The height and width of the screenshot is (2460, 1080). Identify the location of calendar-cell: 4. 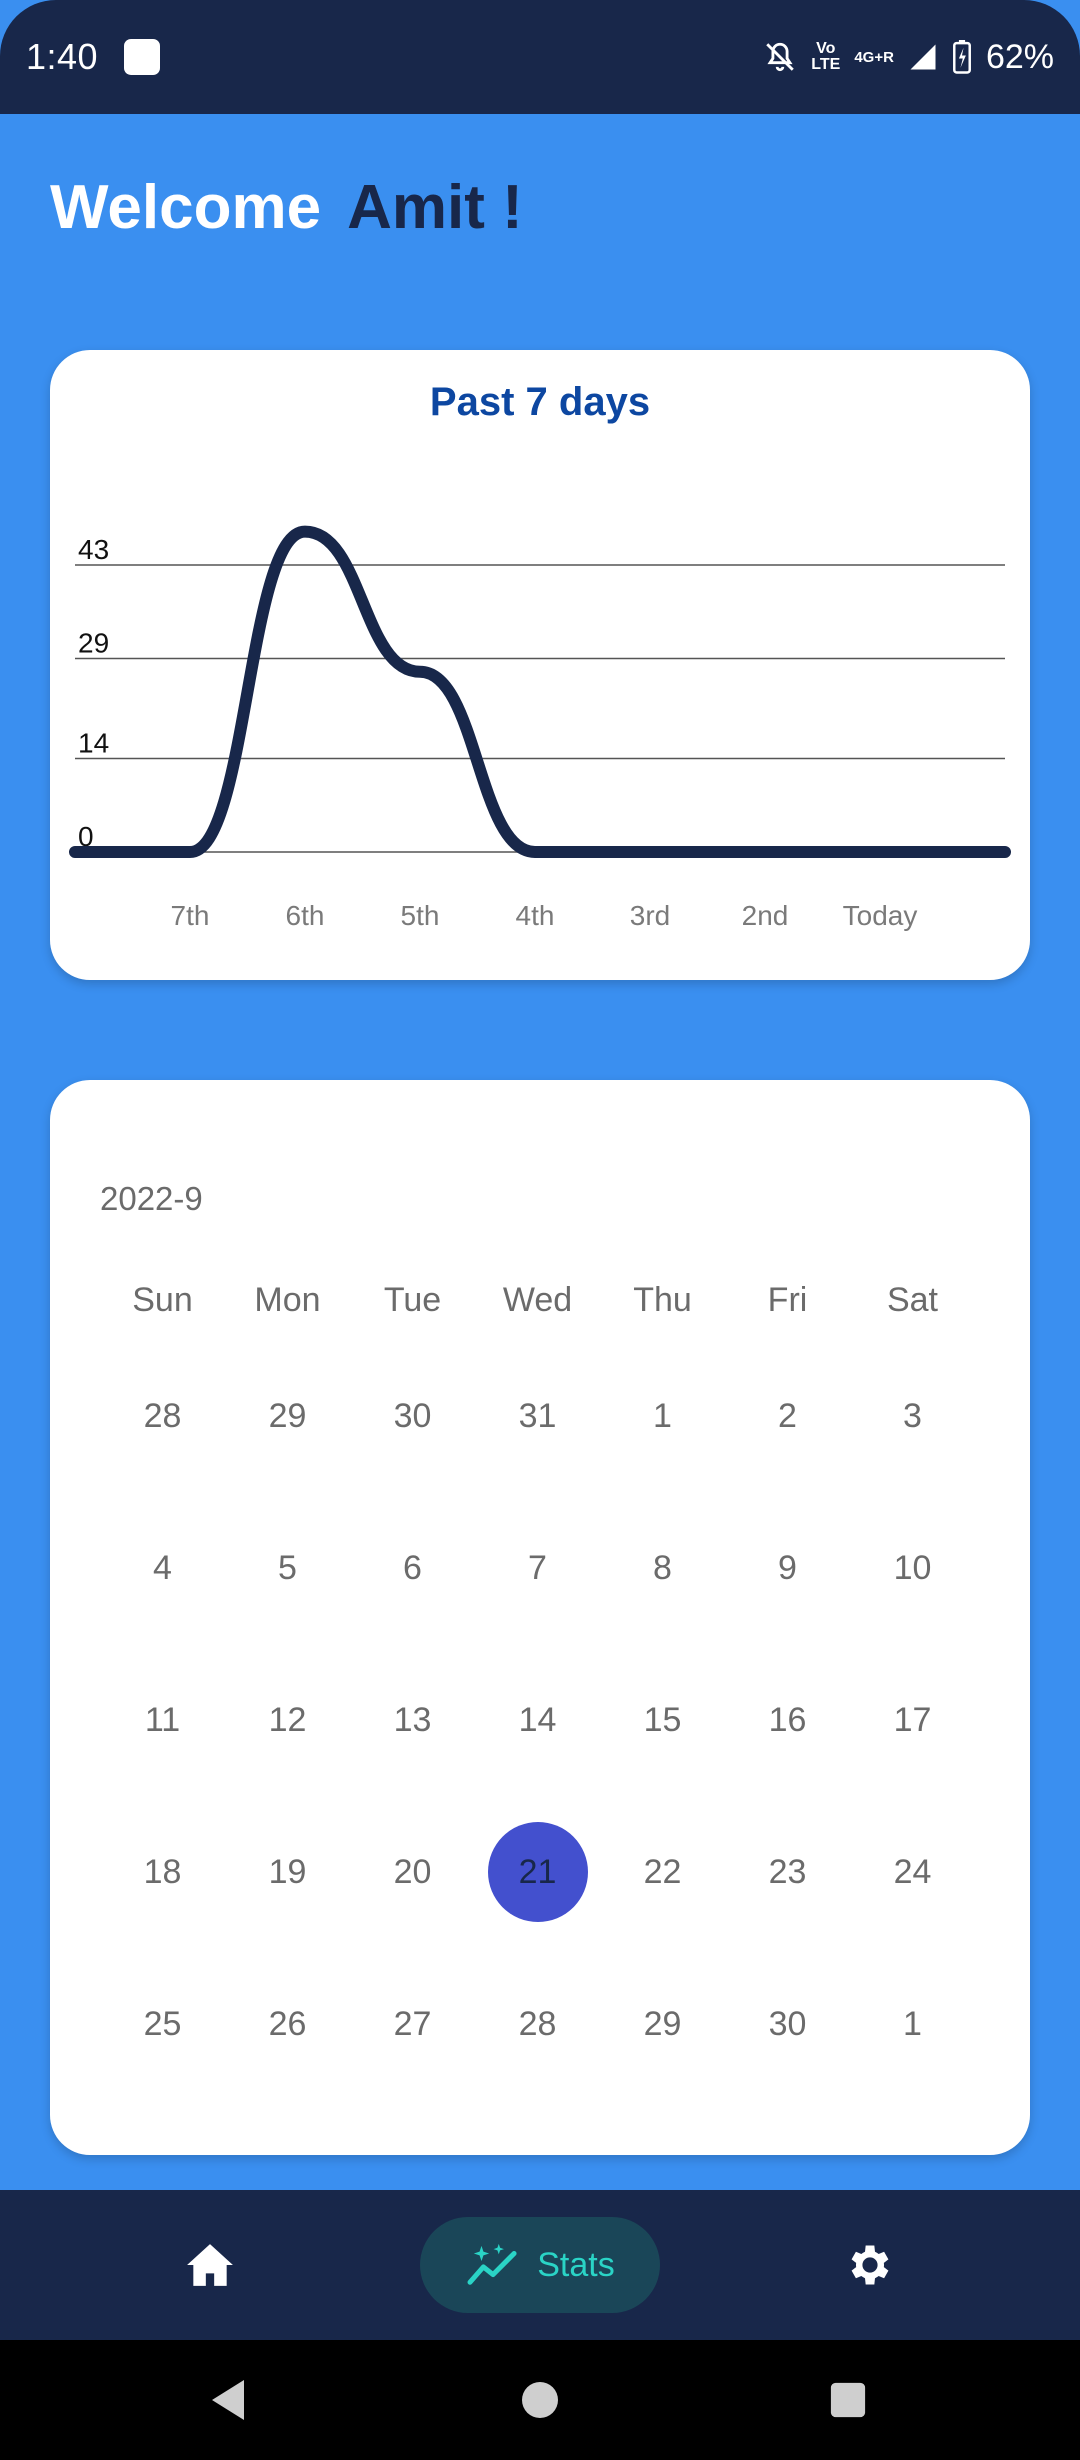
(162, 1568).